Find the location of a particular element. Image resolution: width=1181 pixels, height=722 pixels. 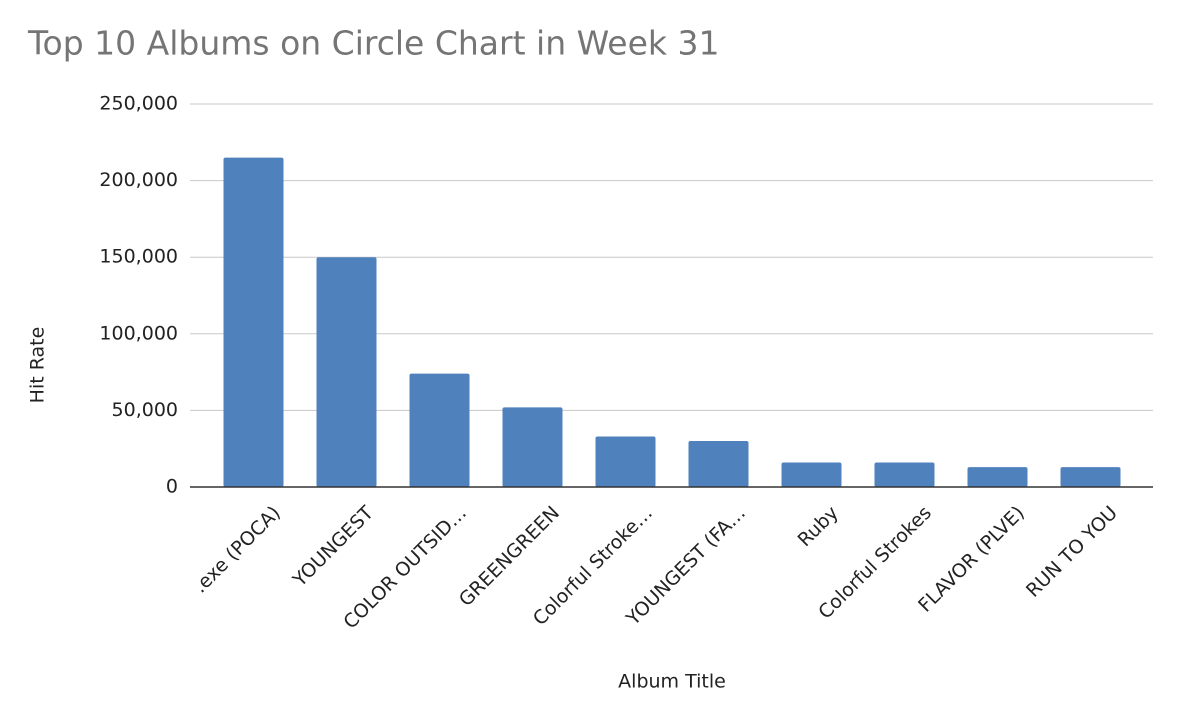

y-tick-label: 50,000 is located at coordinates (145, 410).